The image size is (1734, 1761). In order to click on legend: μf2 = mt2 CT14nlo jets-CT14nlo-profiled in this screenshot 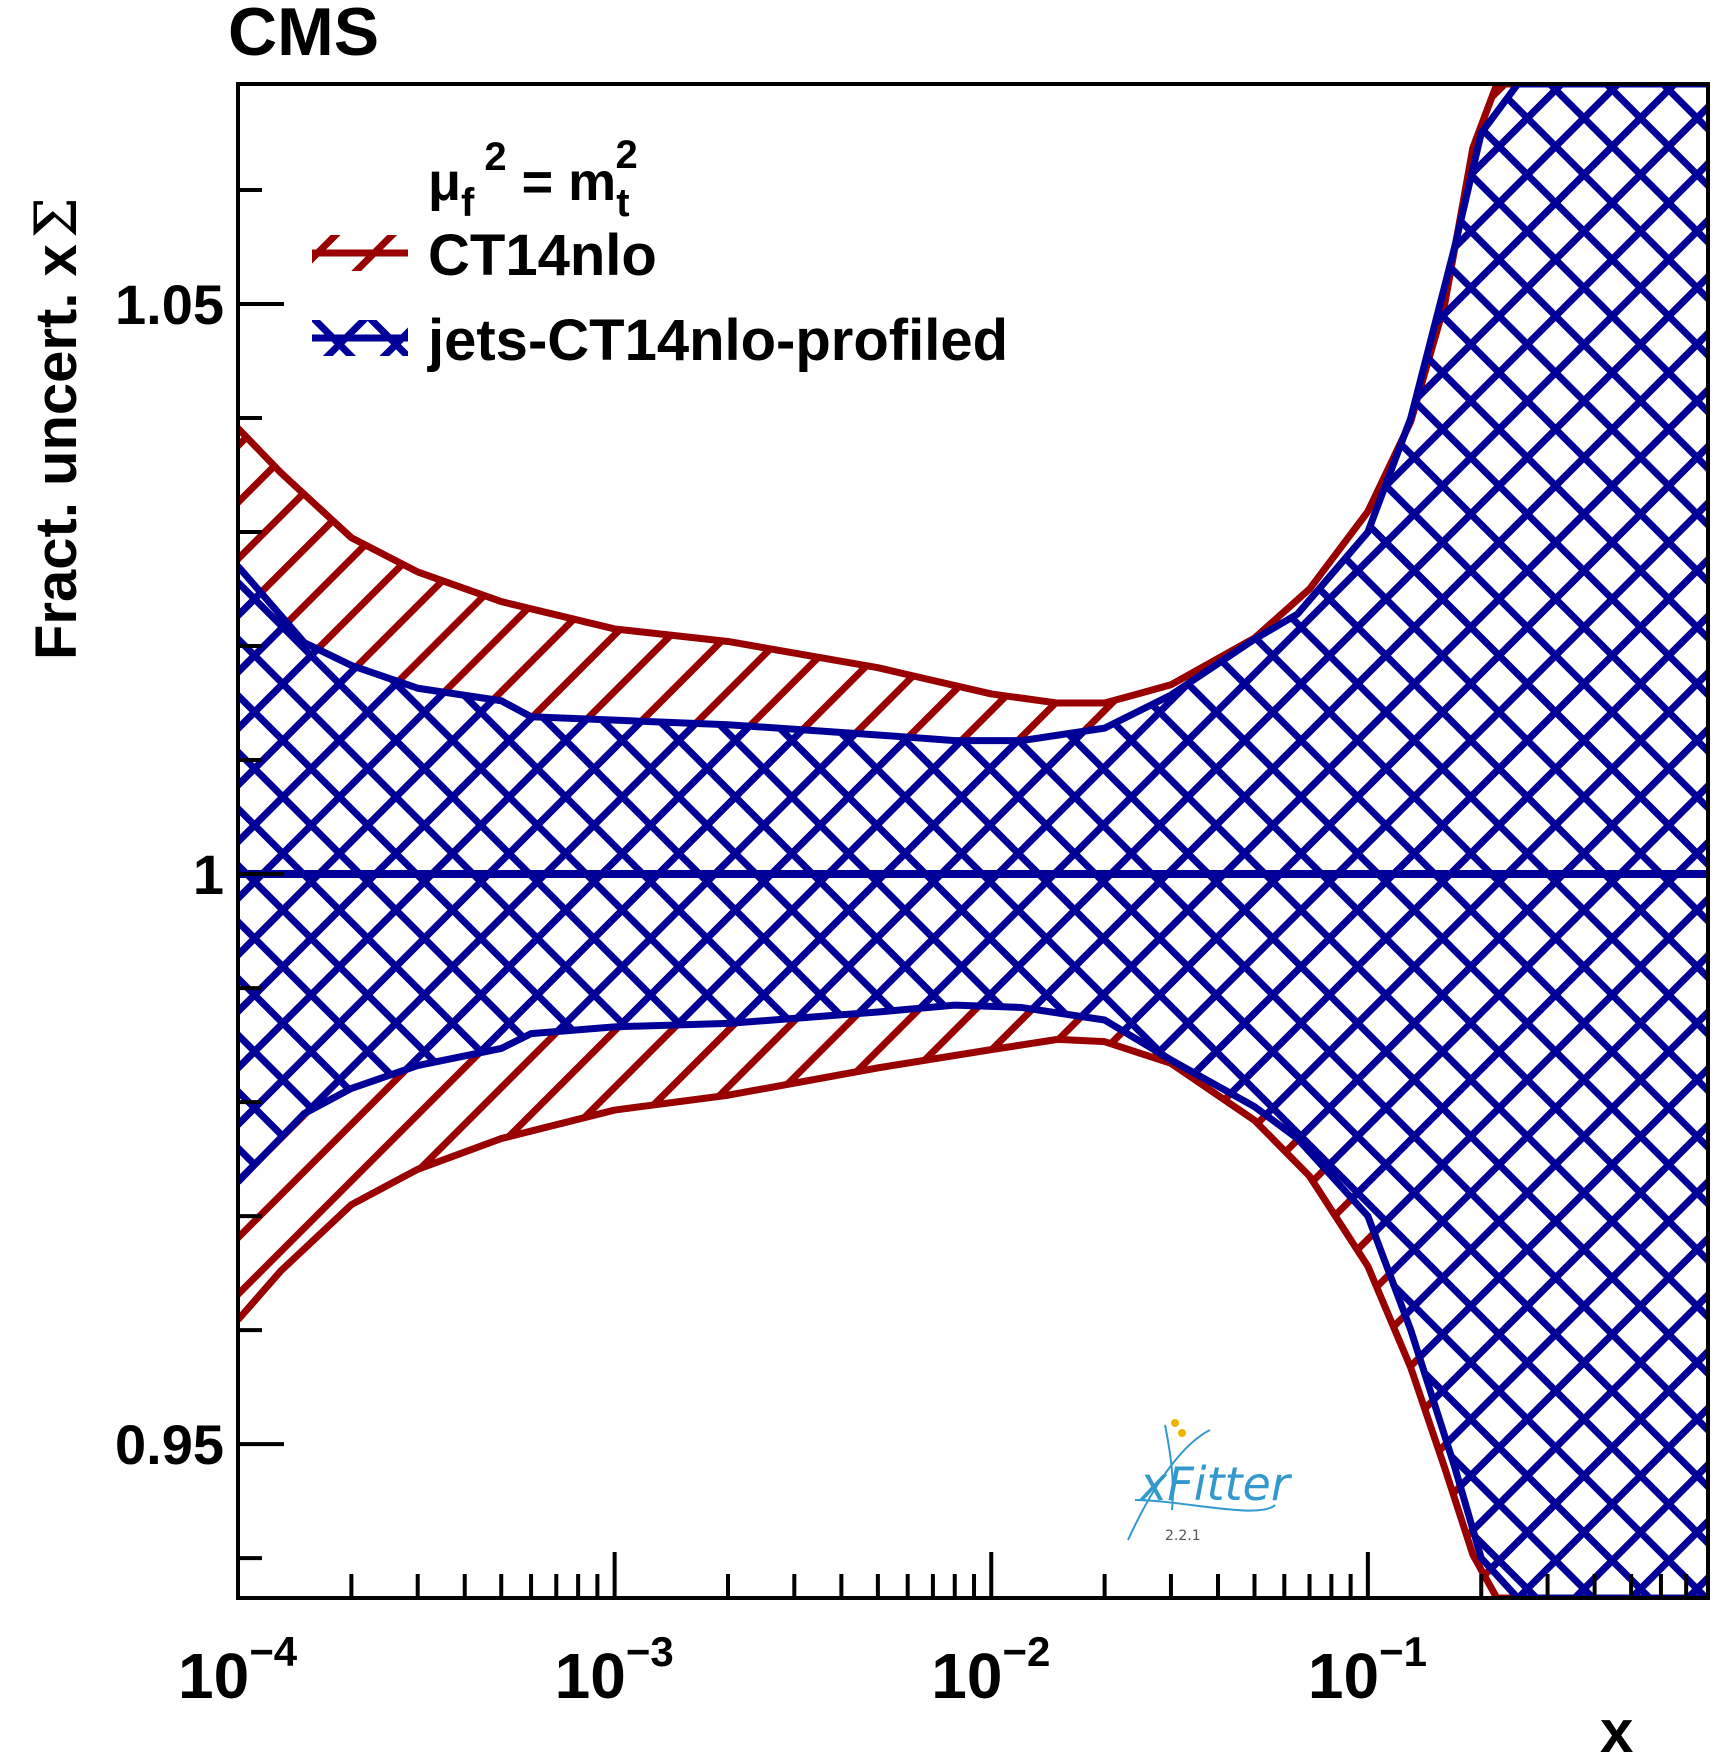, I will do `click(660, 253)`.